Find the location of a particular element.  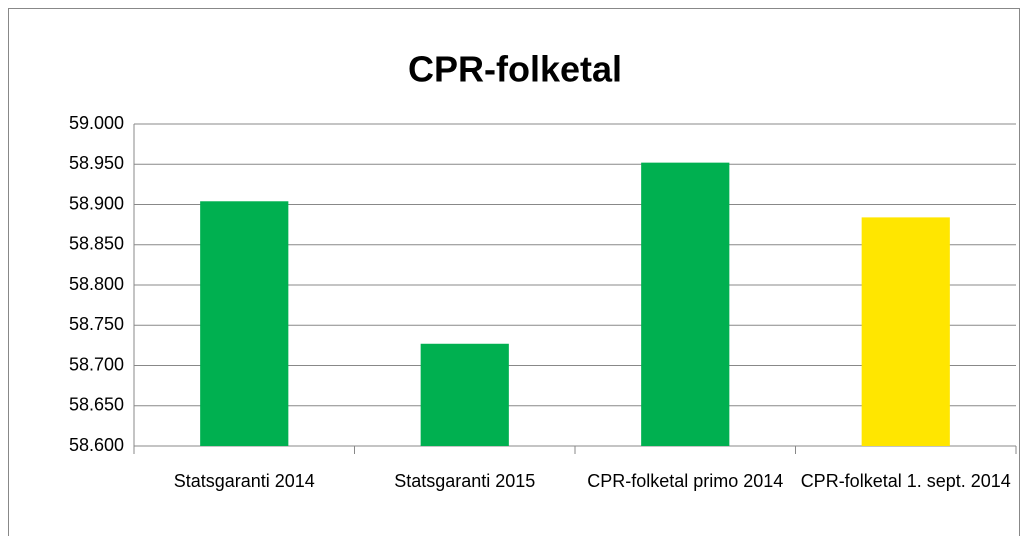

x-tick-label: Statsgaranti 2015 is located at coordinates (465, 481).